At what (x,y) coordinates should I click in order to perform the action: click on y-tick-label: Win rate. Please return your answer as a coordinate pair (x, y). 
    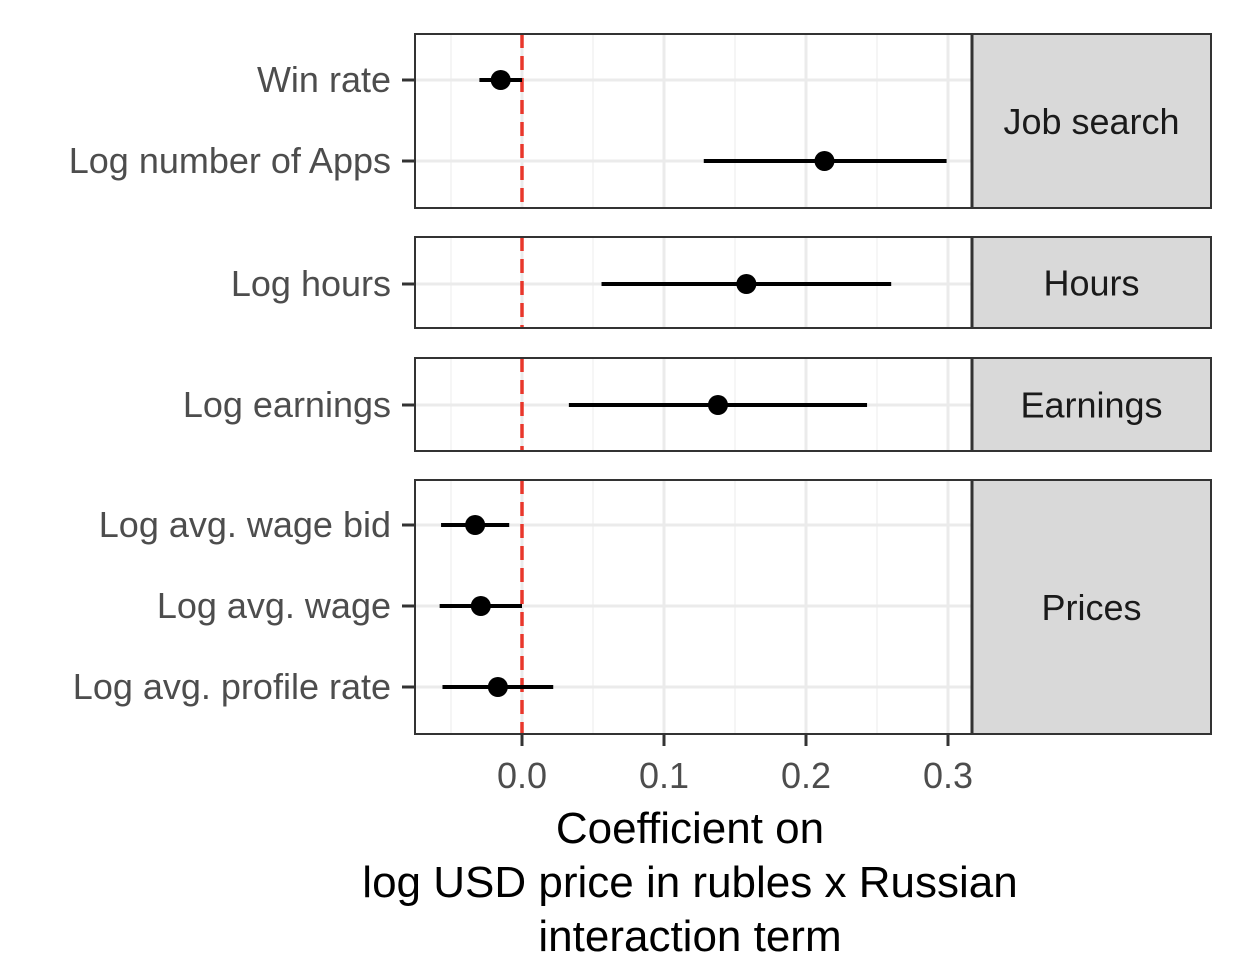
    Looking at the image, I should click on (324, 79).